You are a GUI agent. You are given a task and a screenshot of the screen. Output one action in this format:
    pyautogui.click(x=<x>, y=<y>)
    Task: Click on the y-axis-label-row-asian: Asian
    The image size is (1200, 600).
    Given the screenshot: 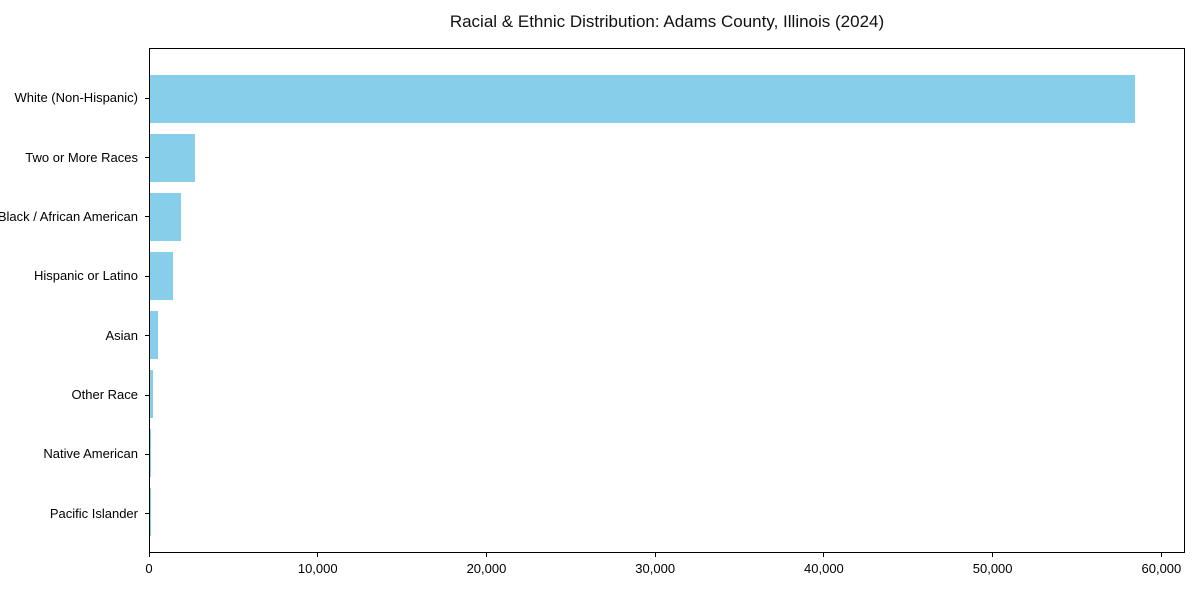 What is the action you would take?
    pyautogui.click(x=74, y=335)
    